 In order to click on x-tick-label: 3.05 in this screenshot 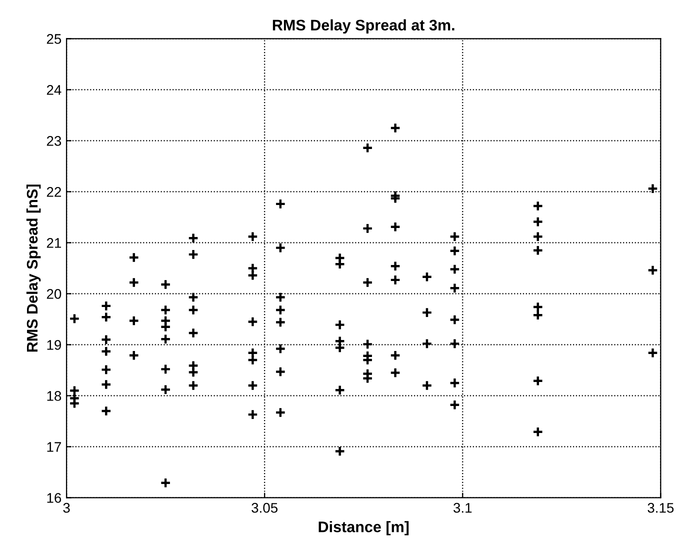, I will do `click(265, 507)`.